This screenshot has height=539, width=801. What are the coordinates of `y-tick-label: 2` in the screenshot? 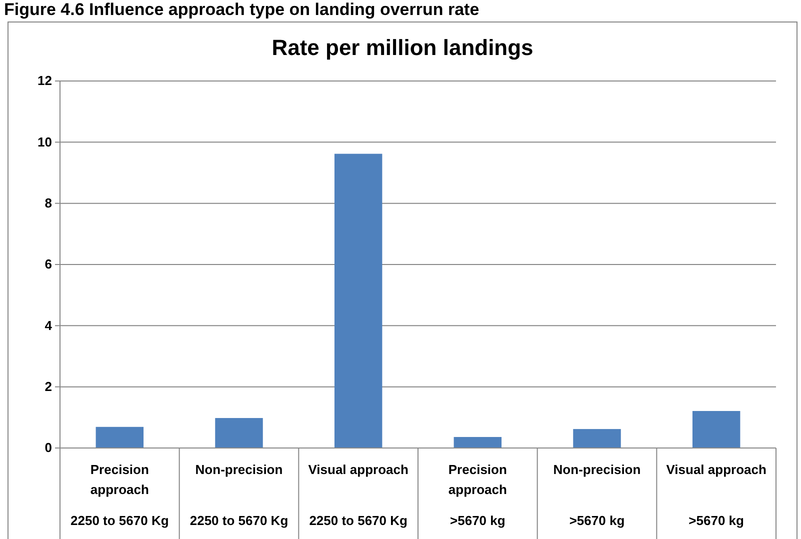 It's located at (48, 386).